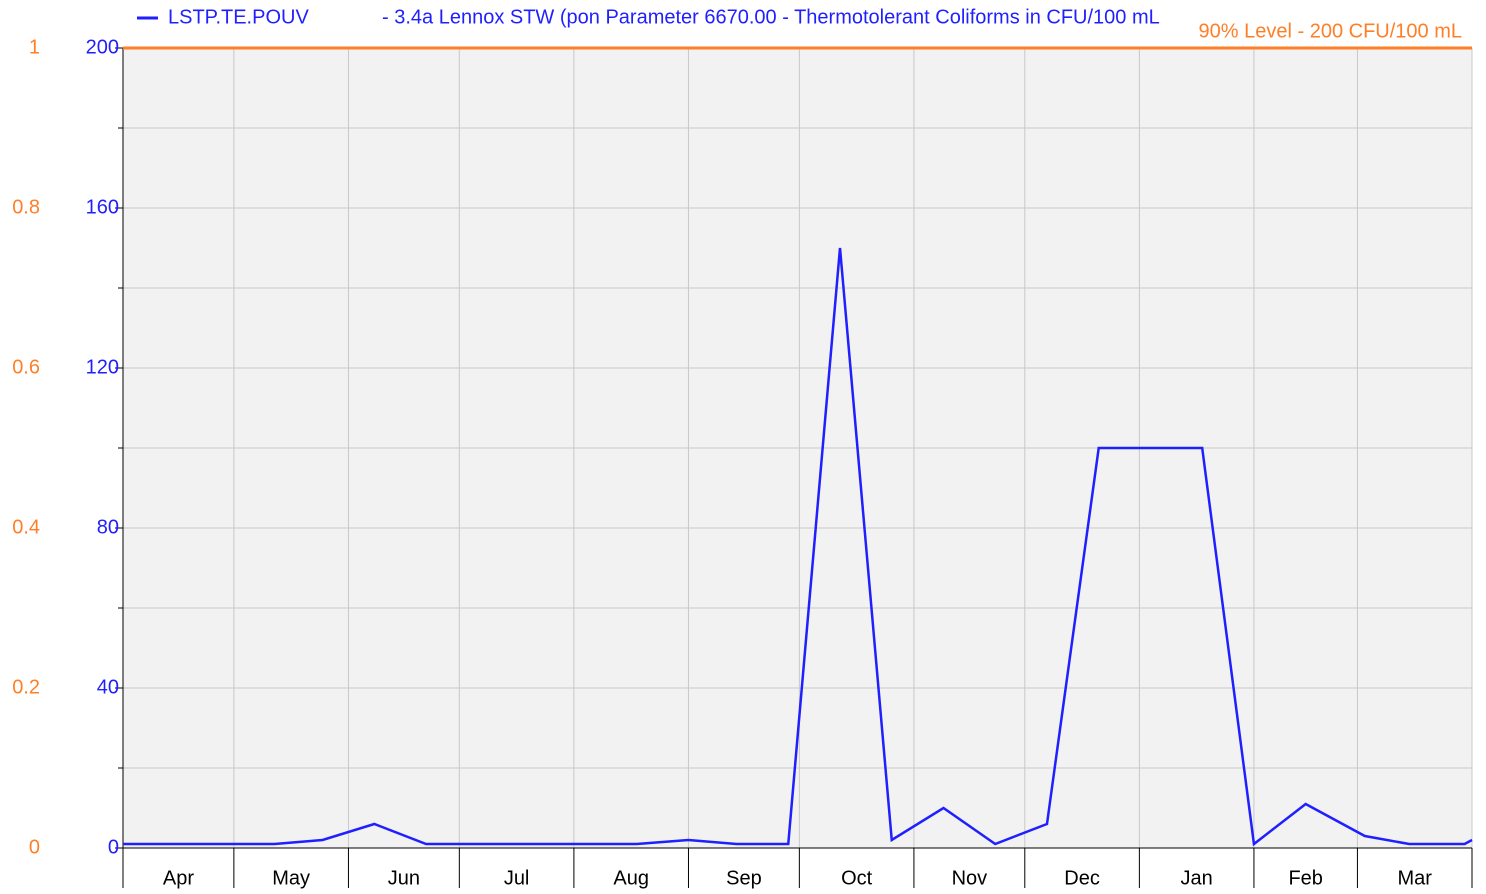 Image resolution: width=1486 pixels, height=894 pixels. Describe the element at coordinates (517, 878) in the screenshot. I see `x-tick-label: Jul` at that location.